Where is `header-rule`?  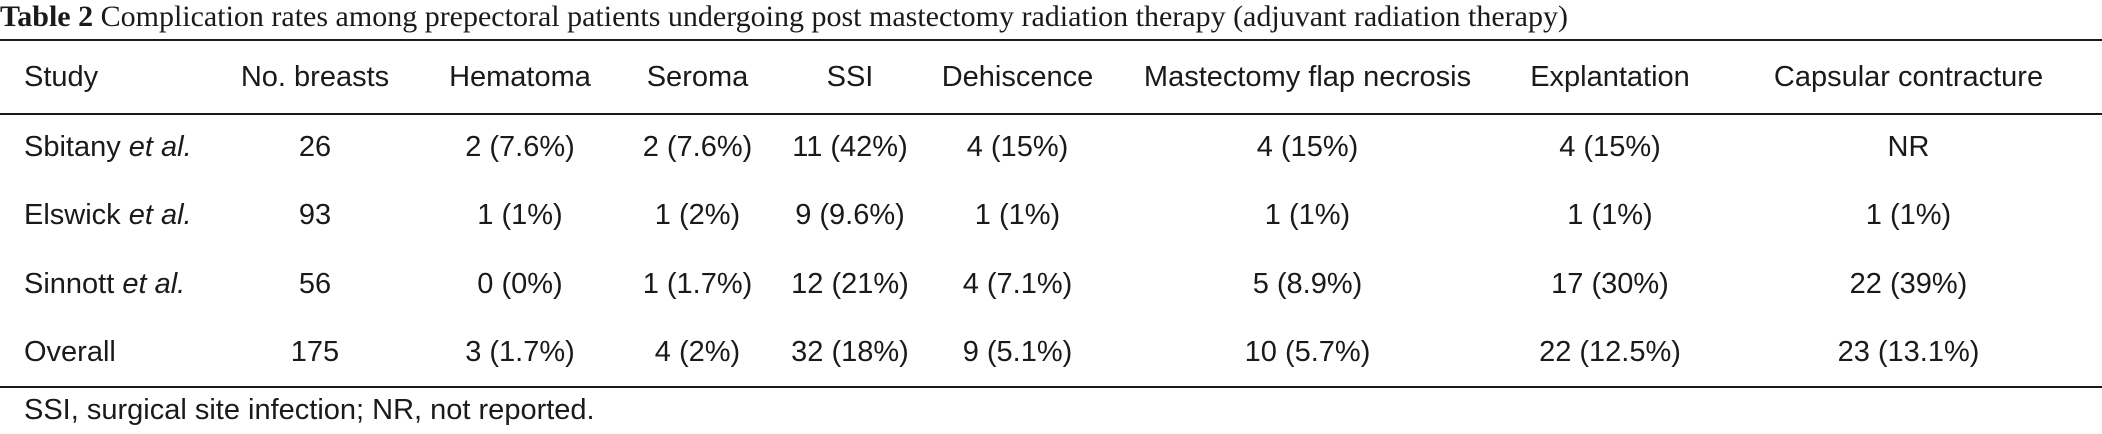 header-rule is located at coordinates (1051, 114).